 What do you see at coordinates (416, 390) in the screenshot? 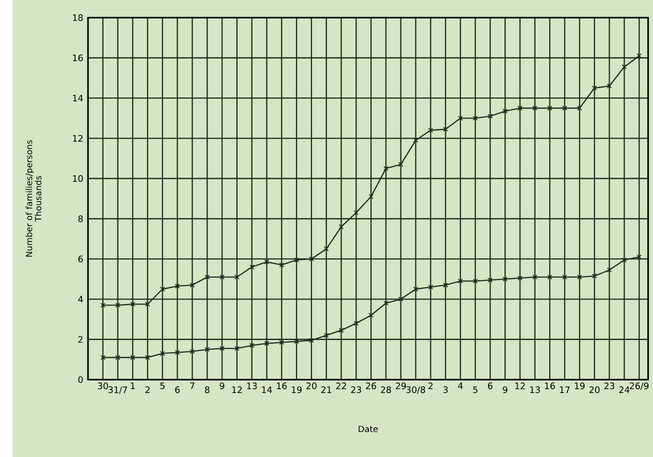
I see `x-tick-label: 30/8` at bounding box center [416, 390].